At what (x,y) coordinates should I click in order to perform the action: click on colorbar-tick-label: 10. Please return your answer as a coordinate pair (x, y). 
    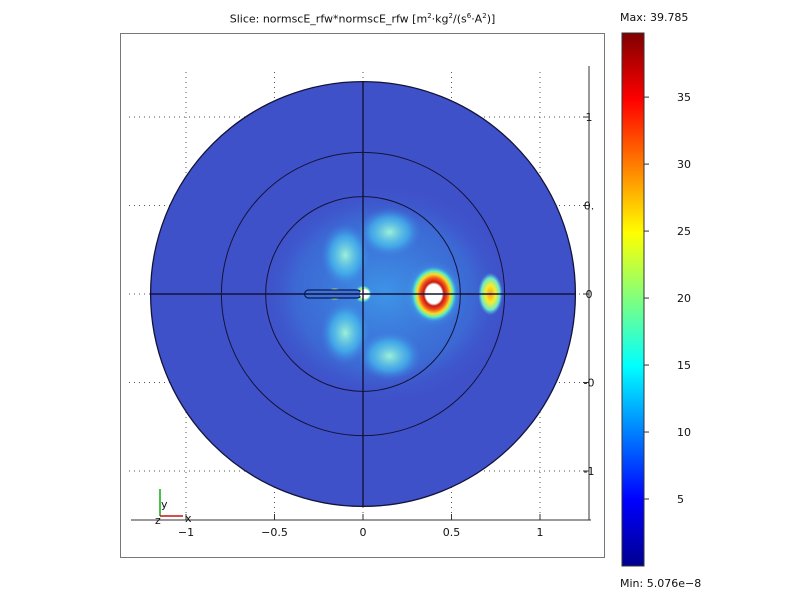
    Looking at the image, I should click on (684, 432).